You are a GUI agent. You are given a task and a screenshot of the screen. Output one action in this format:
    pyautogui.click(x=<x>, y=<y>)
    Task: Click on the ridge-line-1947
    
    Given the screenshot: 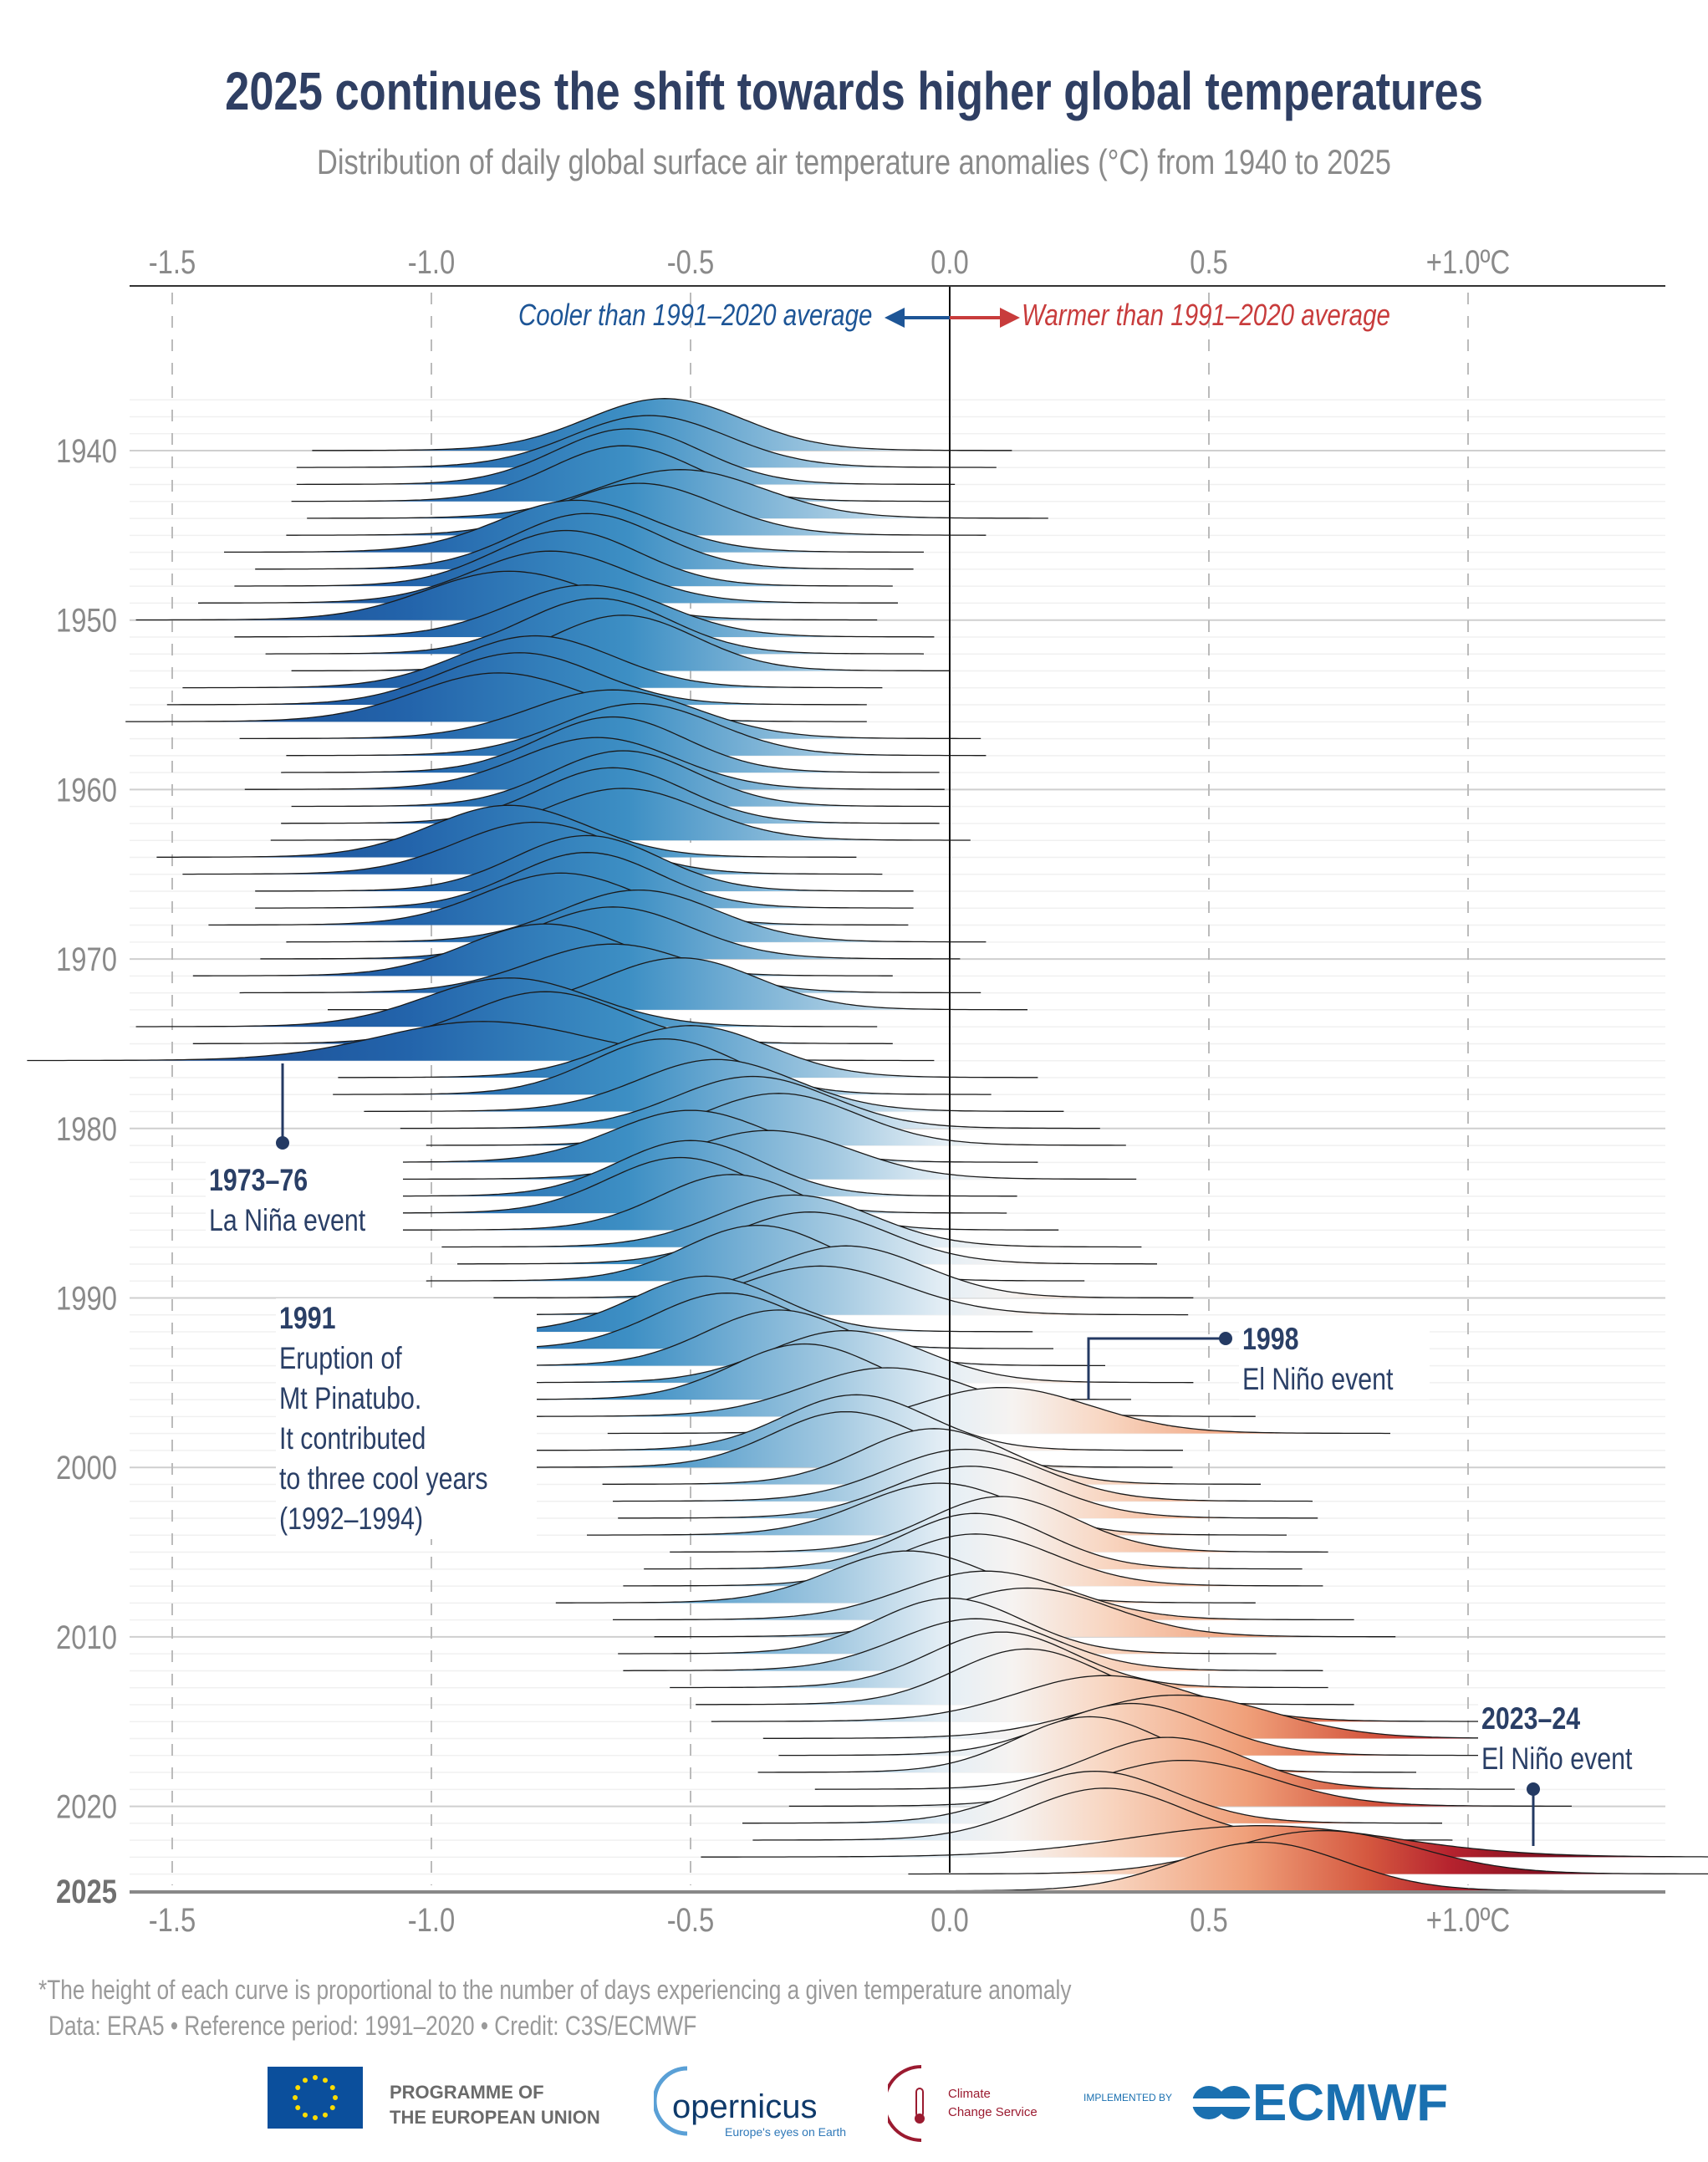 What is the action you would take?
    pyautogui.click(x=584, y=541)
    